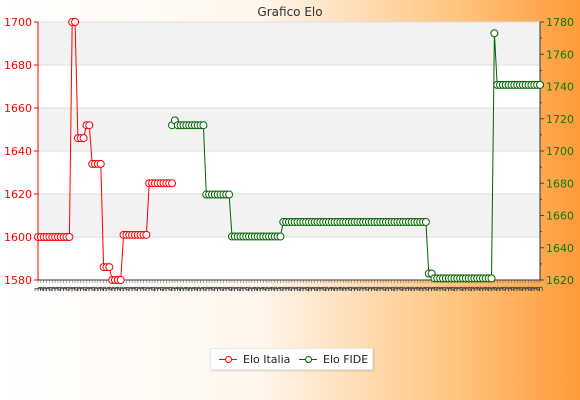 This screenshot has height=400, width=580. Describe the element at coordinates (289, 12) in the screenshot. I see `chart-title: Grafico Elo` at that location.